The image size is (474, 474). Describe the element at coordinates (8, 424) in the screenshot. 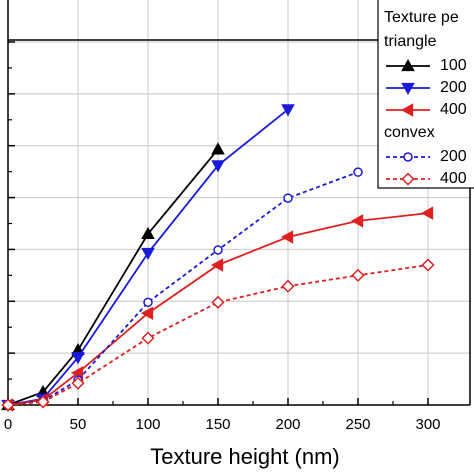

I see `x-tick-label: 0` at that location.